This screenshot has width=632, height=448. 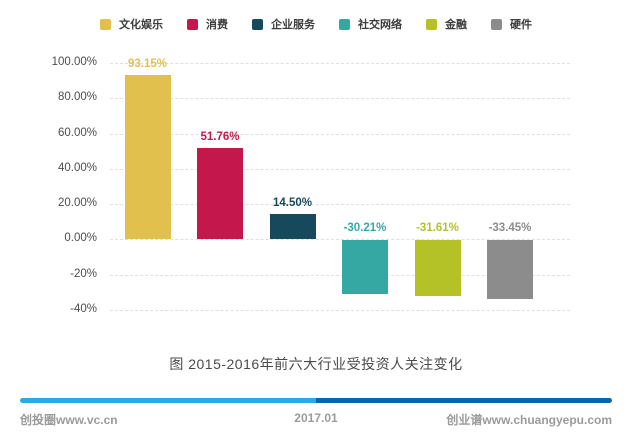 I want to click on footer-date: 2017.01, so click(x=316, y=418).